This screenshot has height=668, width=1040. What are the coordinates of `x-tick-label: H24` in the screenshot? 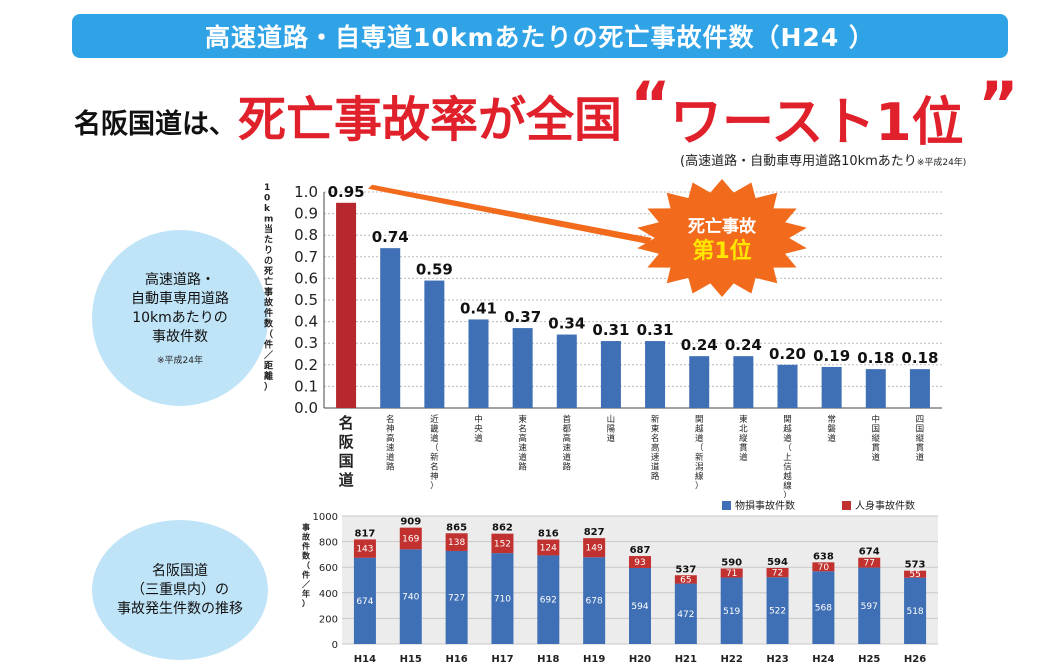 It's located at (823, 659).